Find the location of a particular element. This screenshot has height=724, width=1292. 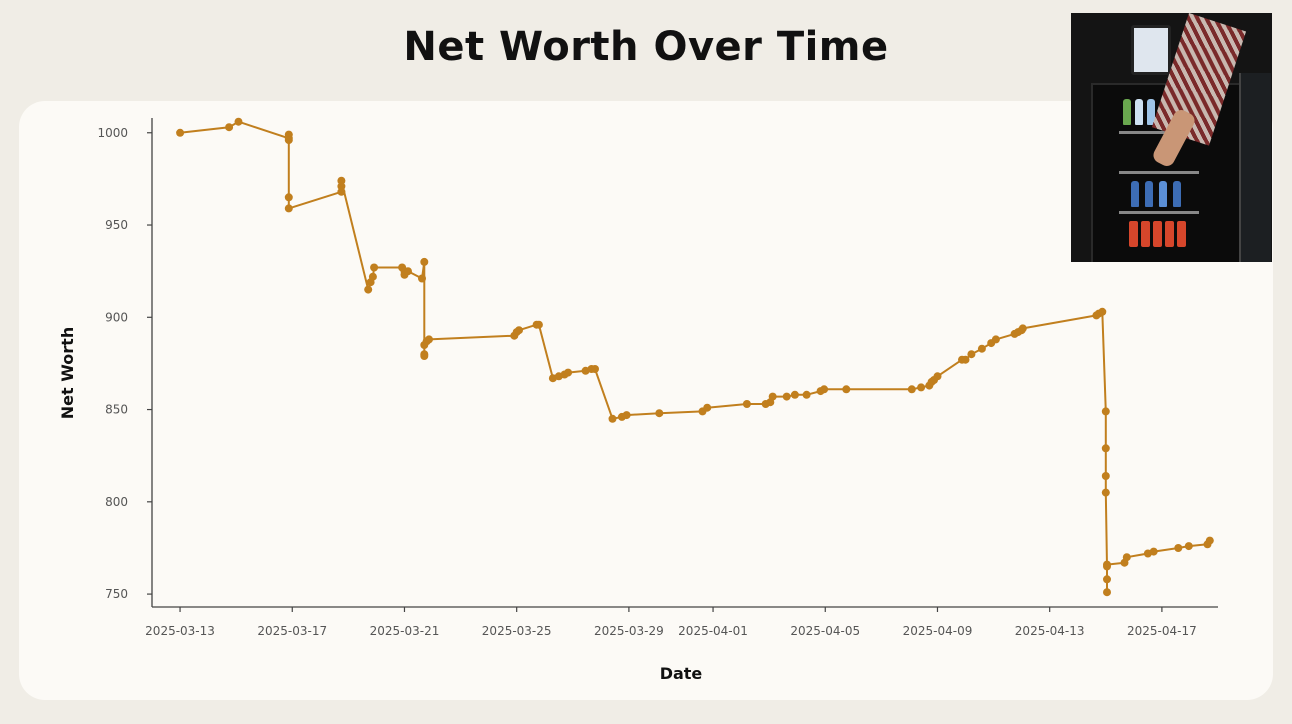

x-tick-label: 2025-04-05 is located at coordinates (825, 631).